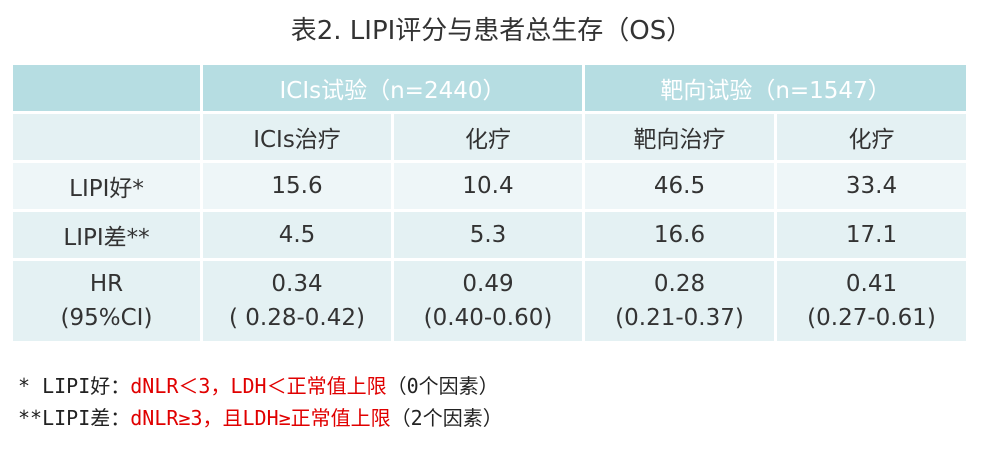  Describe the element at coordinates (297, 301) in the screenshot. I see `table-cell: 0.34 ( 0.28-0.42)` at that location.